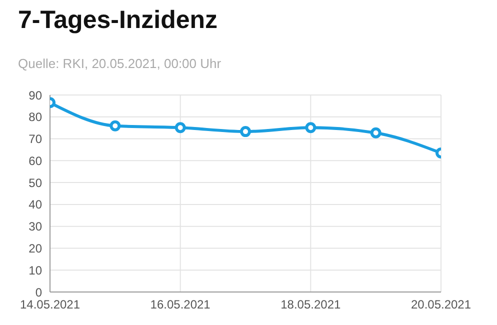  What do you see at coordinates (35, 161) in the screenshot?
I see `y-tick-label: 60` at bounding box center [35, 161].